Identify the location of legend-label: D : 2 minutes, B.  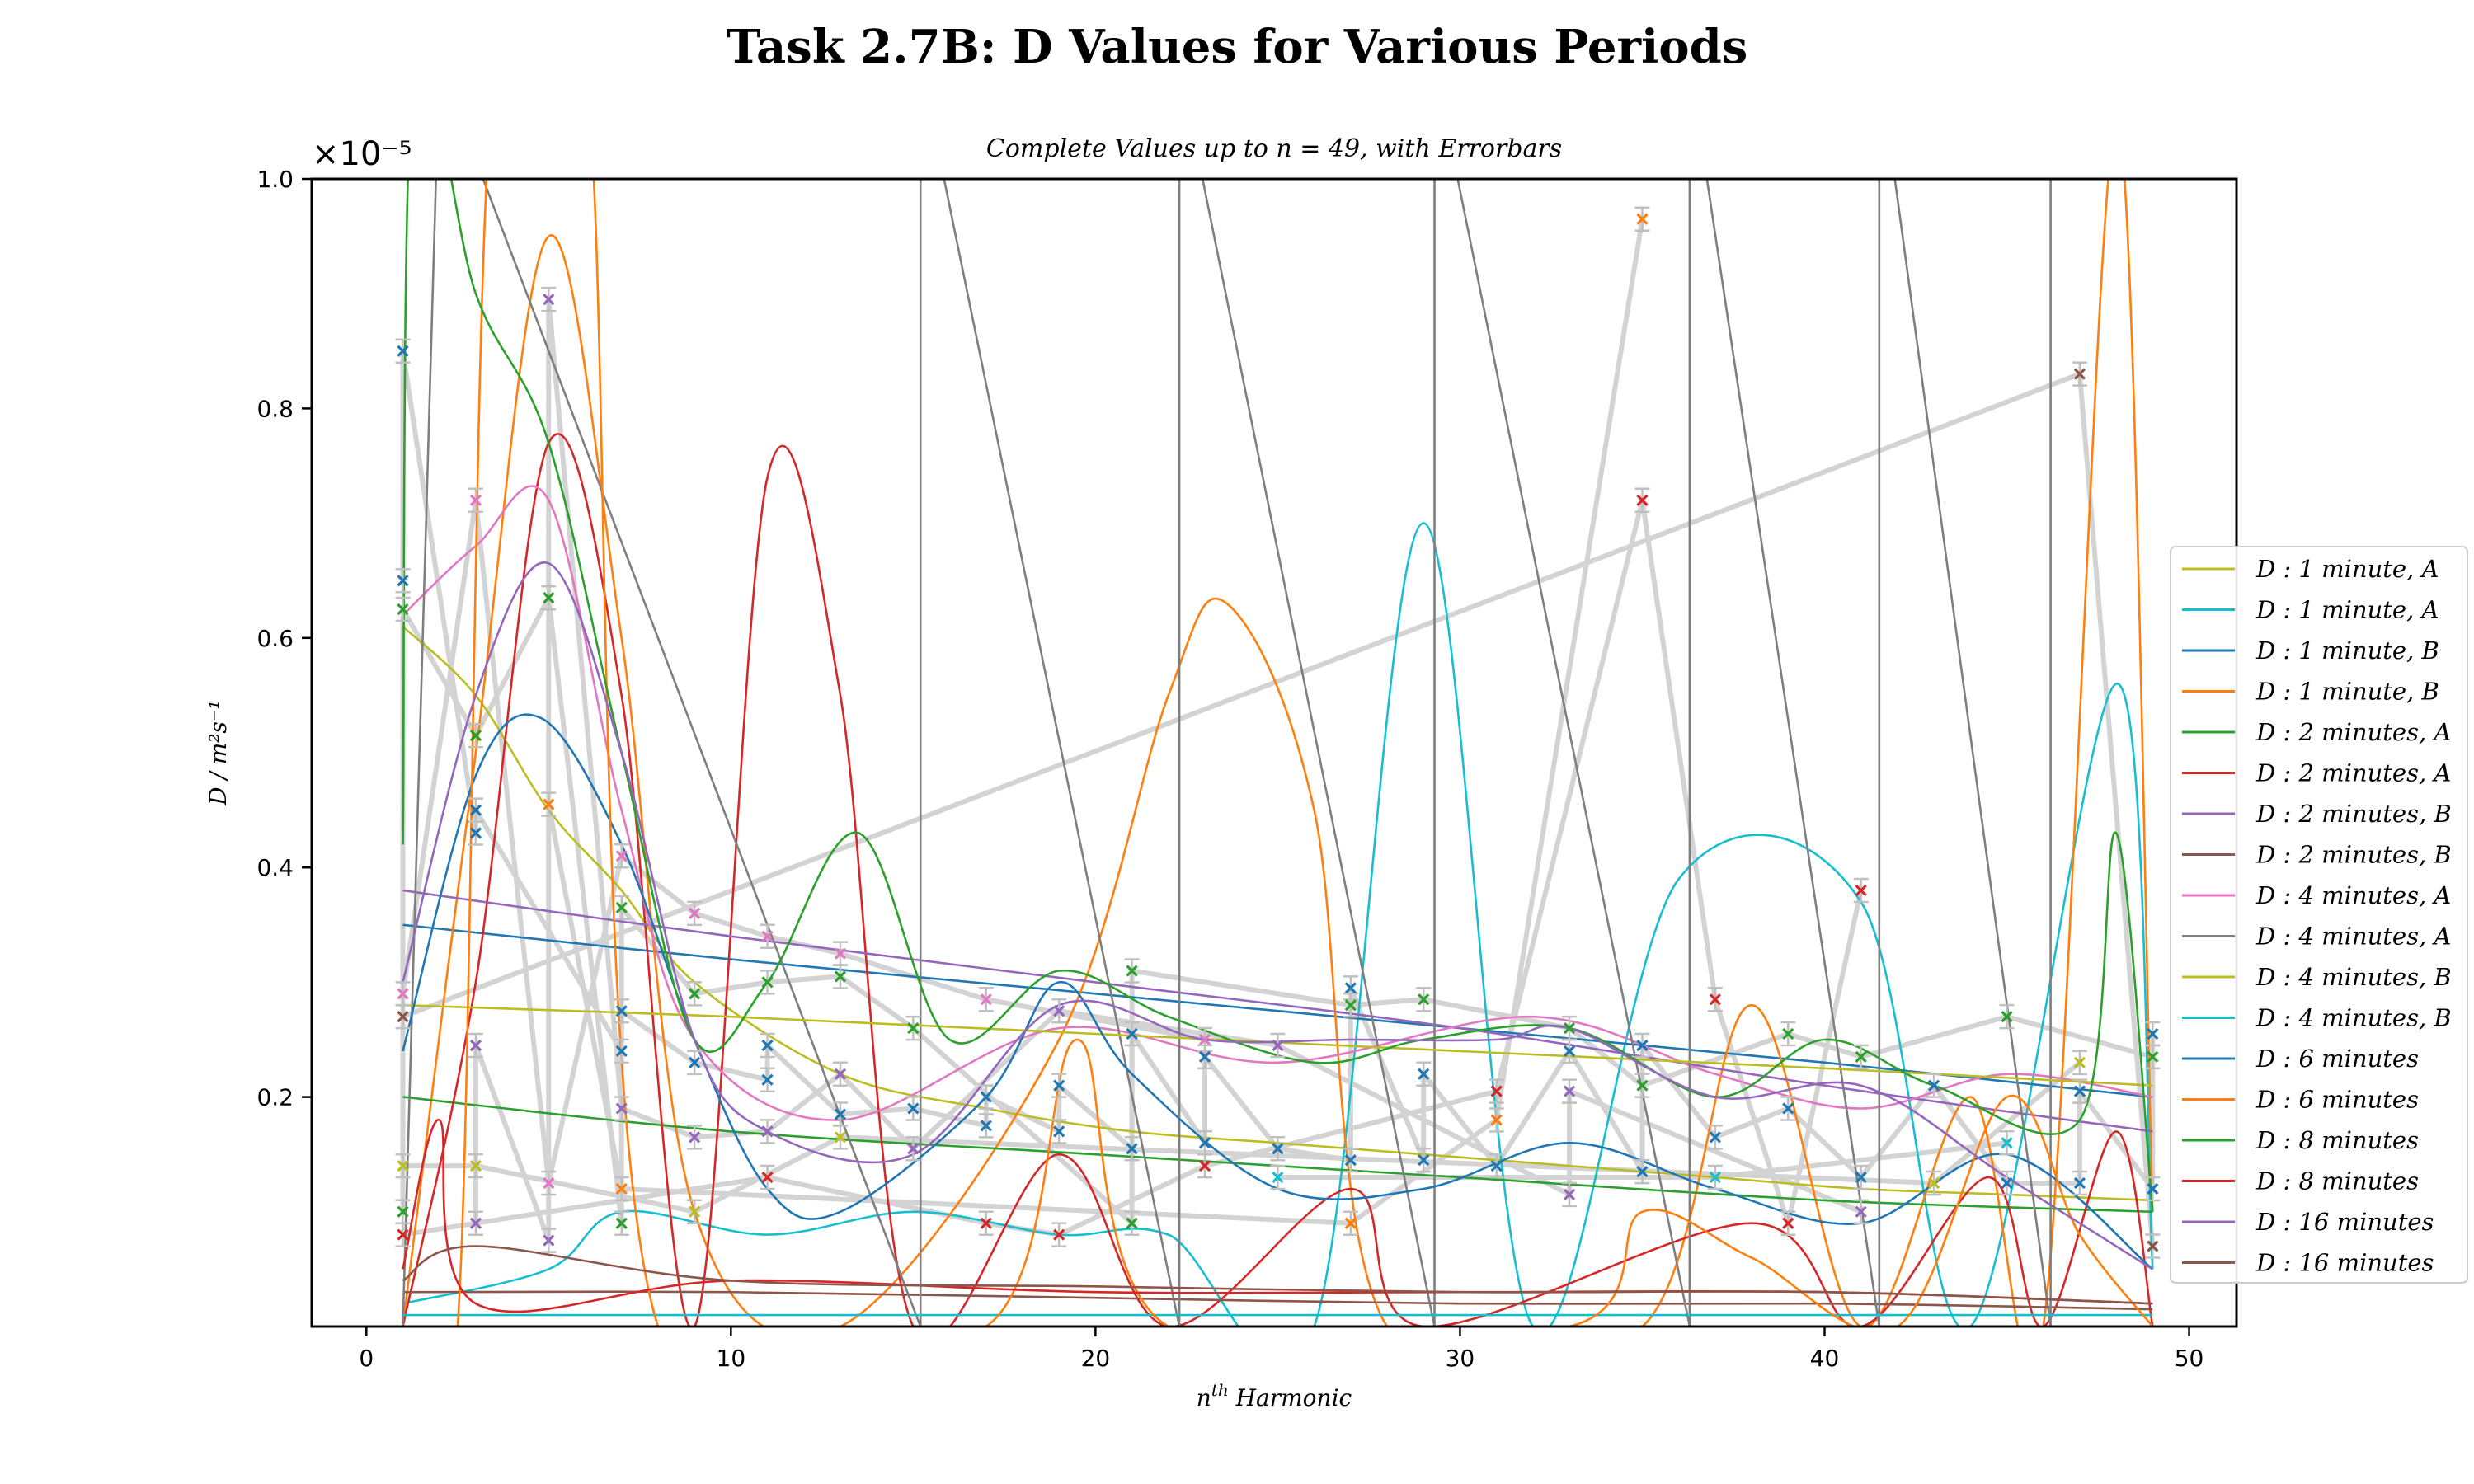
(2353, 855).